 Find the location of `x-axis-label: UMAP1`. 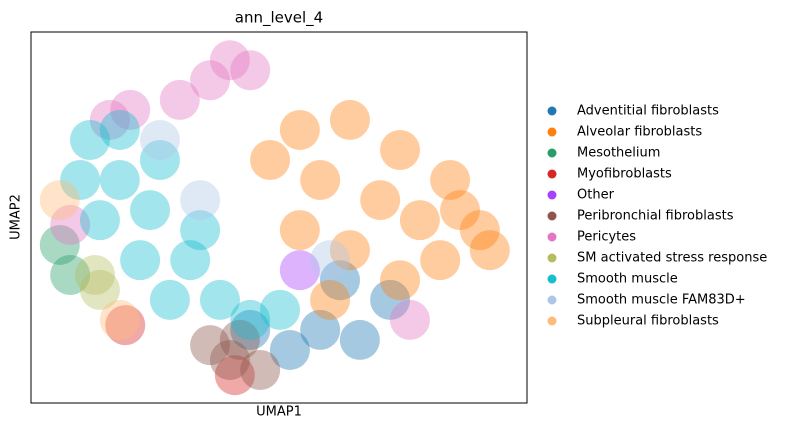

x-axis-label: UMAP1 is located at coordinates (279, 412).